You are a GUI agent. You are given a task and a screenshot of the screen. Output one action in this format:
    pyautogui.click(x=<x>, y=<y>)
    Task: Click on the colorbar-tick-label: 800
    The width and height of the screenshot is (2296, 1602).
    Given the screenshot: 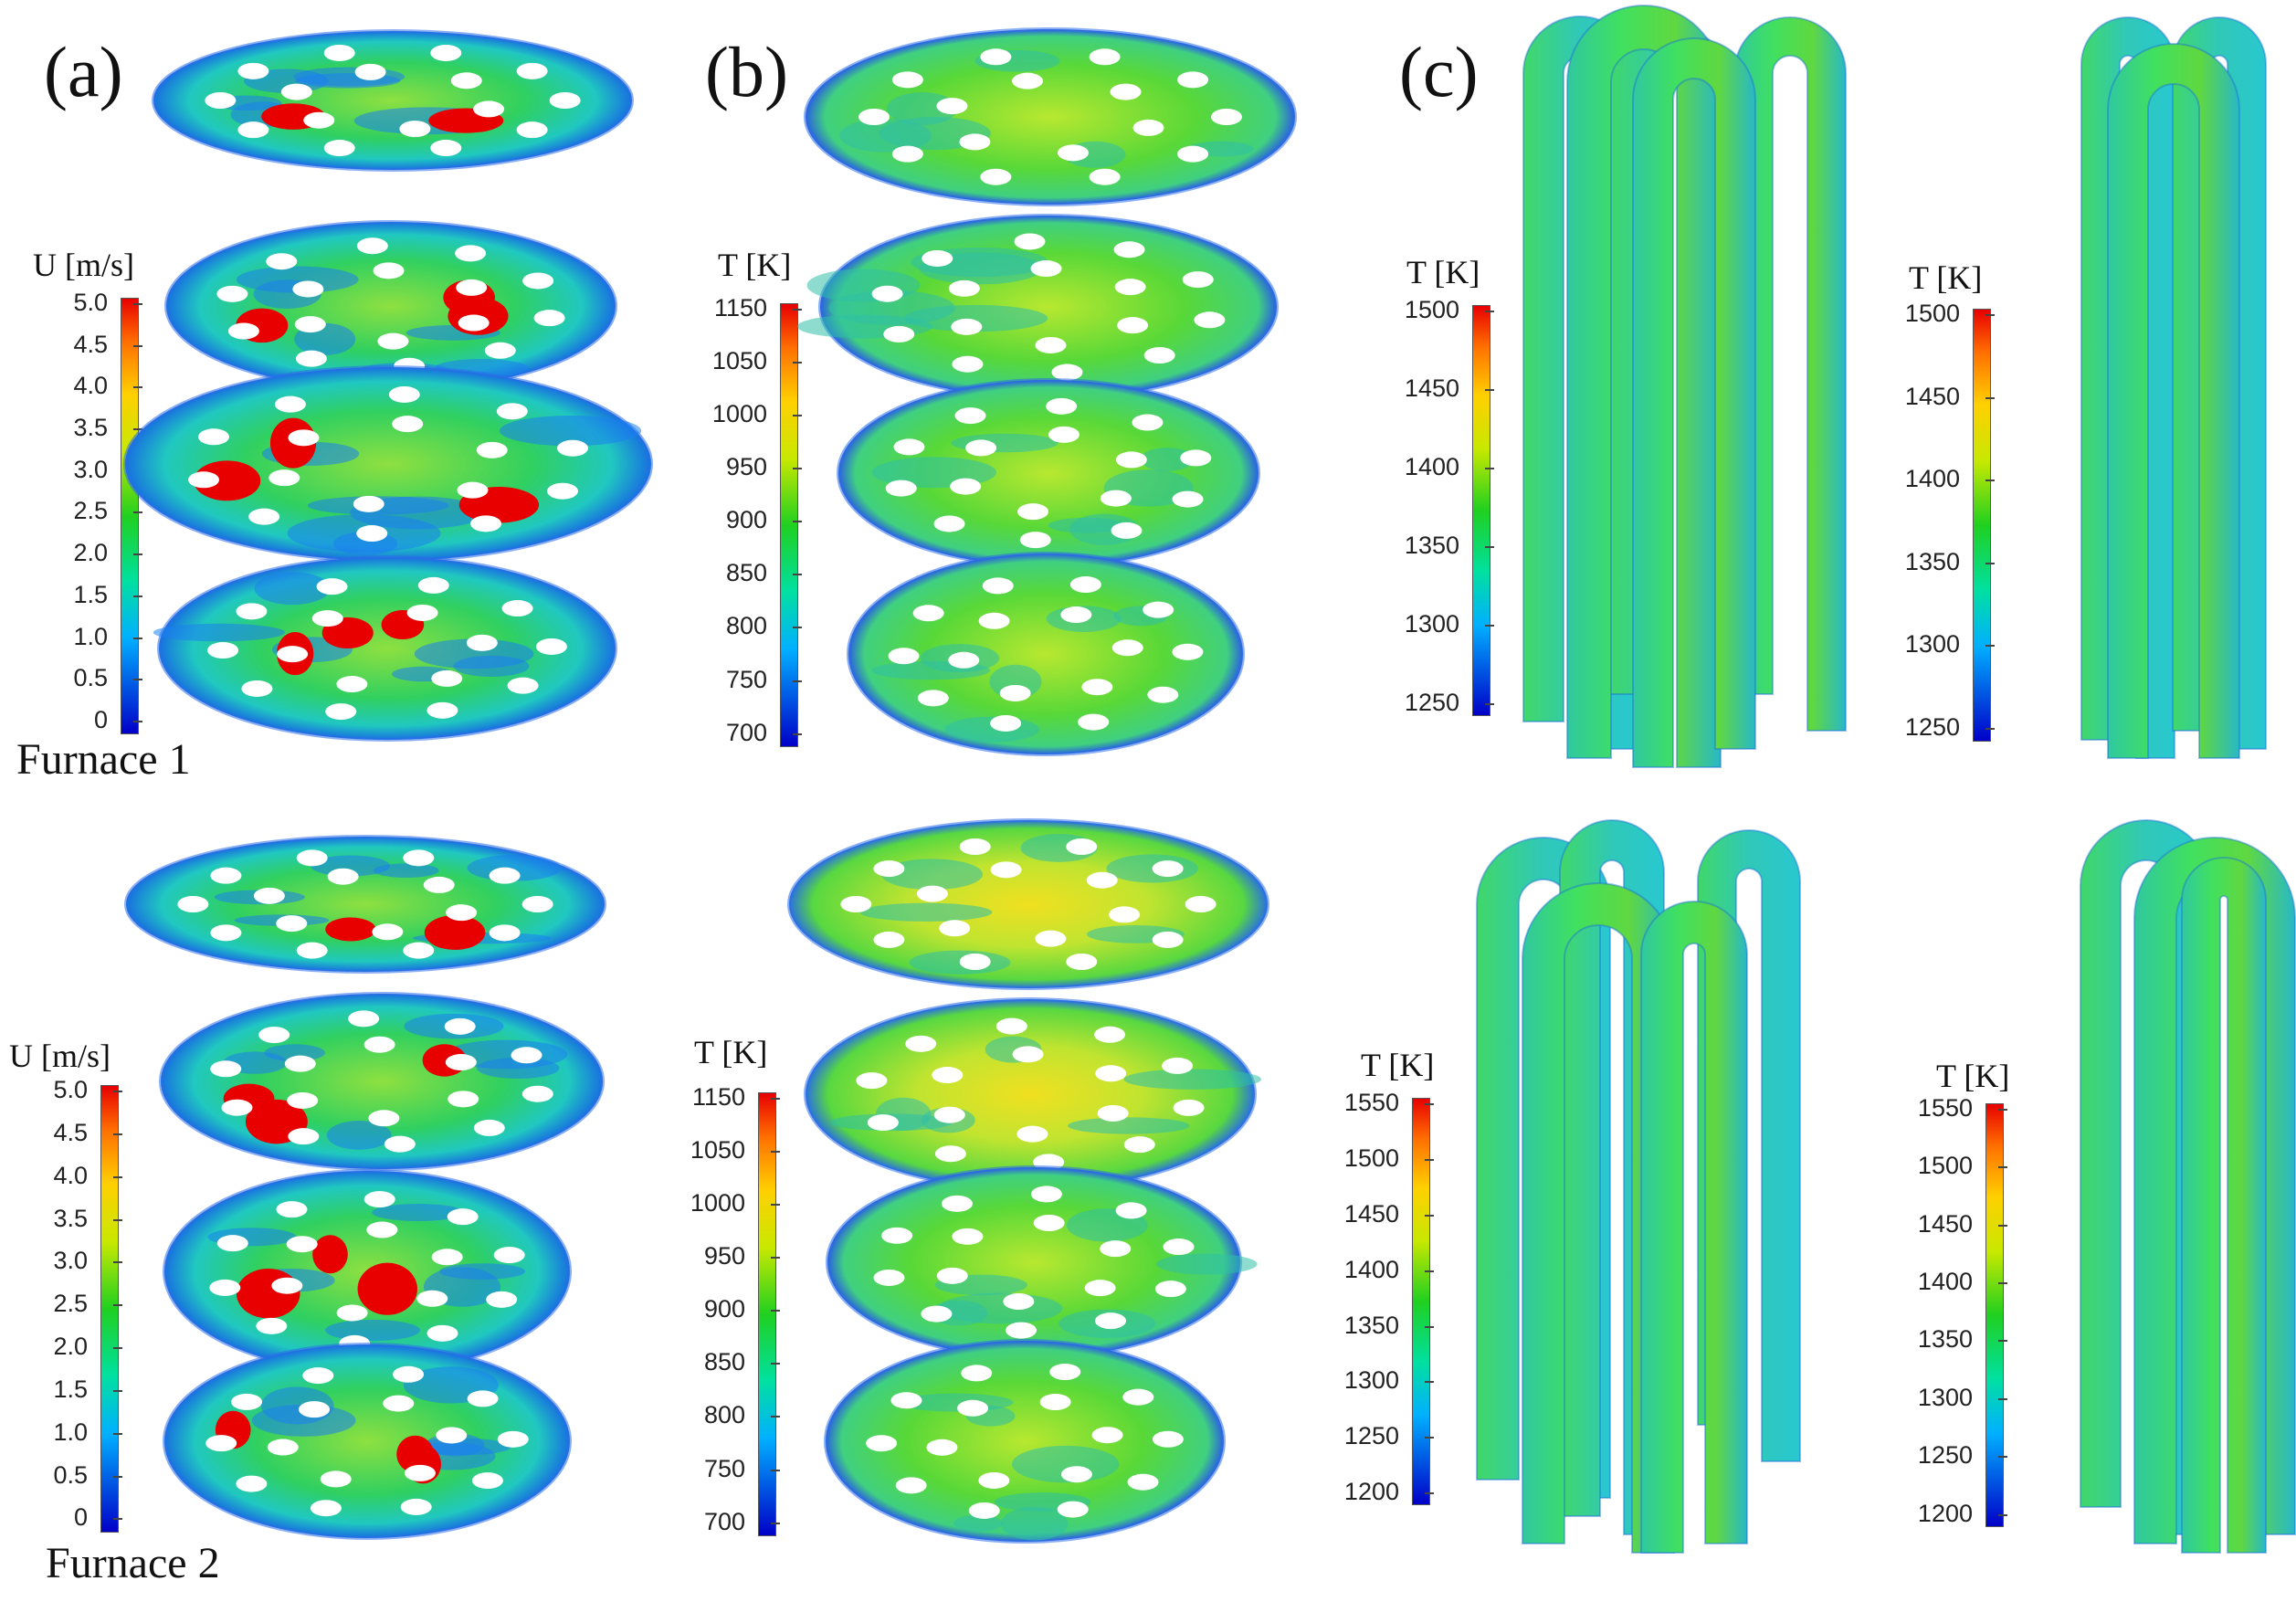 What is the action you would take?
    pyautogui.click(x=724, y=1415)
    